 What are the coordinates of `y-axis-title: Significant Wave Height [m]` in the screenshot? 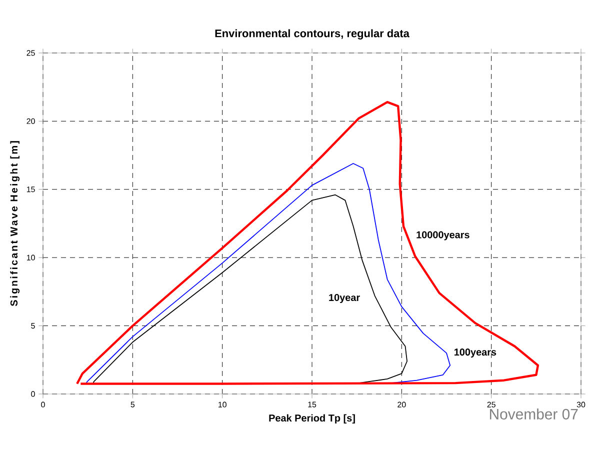 It's located at (15, 223).